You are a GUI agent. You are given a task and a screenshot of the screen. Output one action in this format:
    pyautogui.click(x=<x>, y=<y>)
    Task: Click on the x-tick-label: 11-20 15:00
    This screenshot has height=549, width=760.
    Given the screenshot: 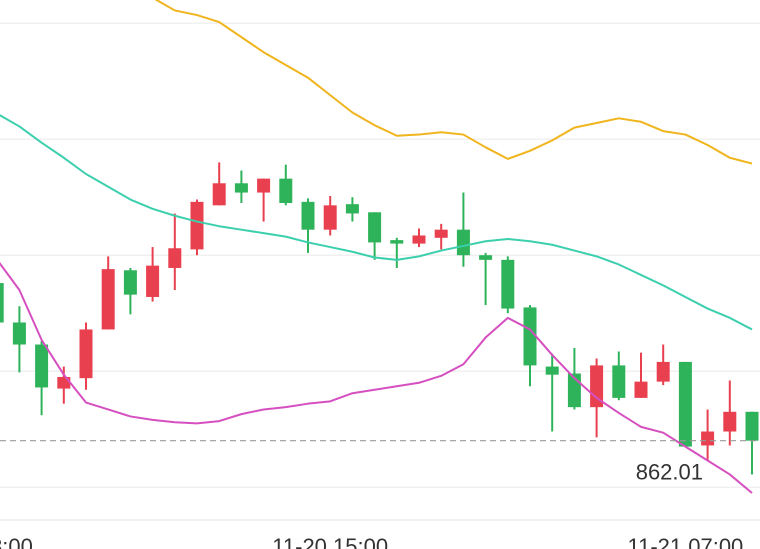 What is the action you would take?
    pyautogui.click(x=330, y=541)
    